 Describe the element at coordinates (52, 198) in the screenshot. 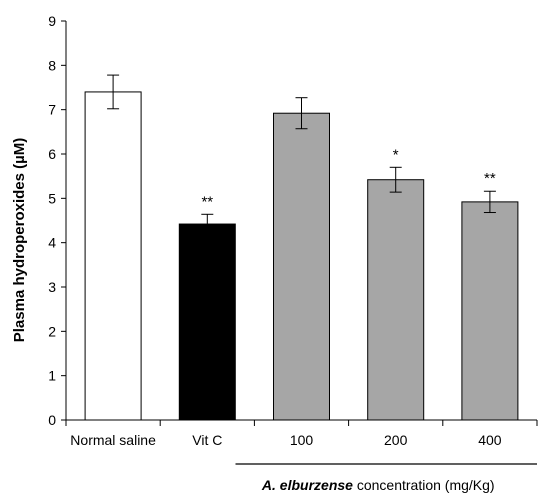

I see `y-tick-label-5: 5` at that location.